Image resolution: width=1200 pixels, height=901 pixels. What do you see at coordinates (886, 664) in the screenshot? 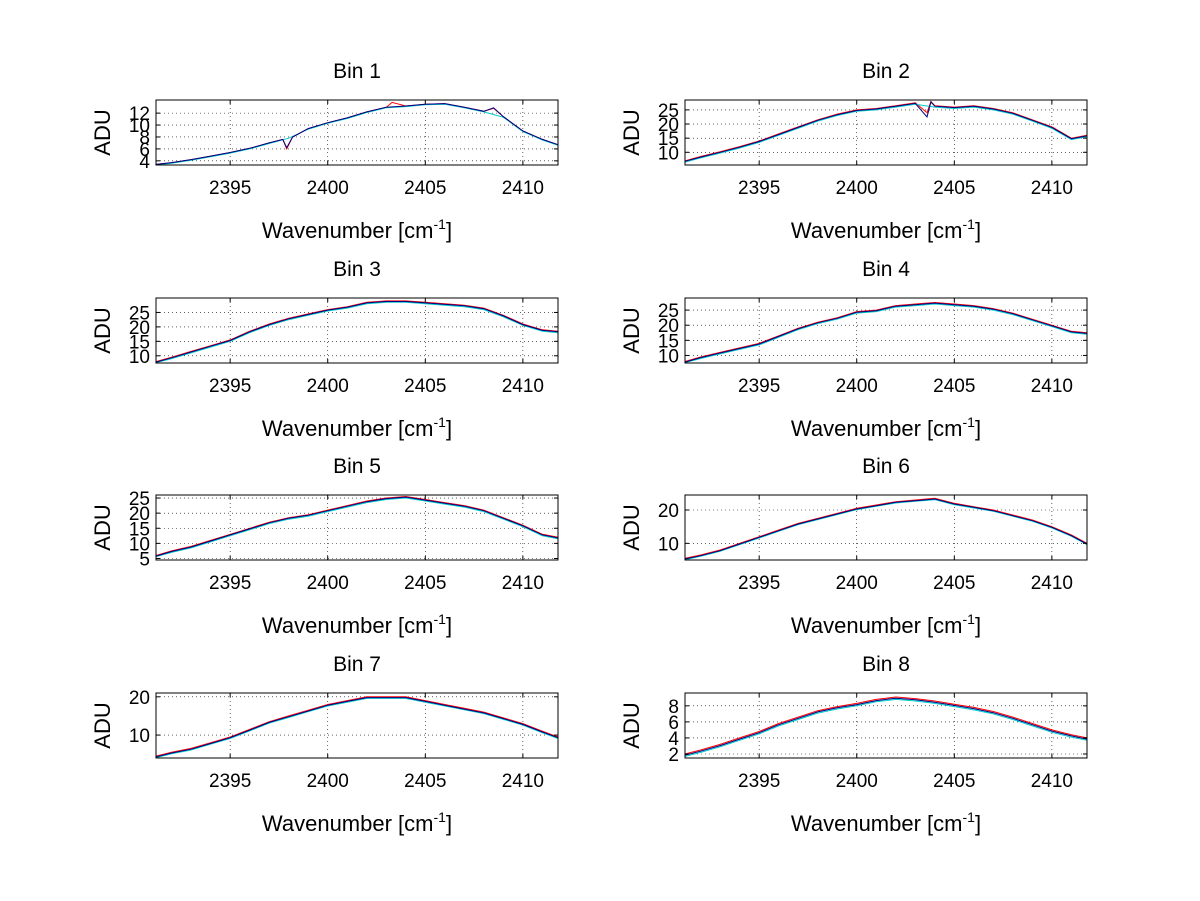
I see `subplot-title: Bin 8` at bounding box center [886, 664].